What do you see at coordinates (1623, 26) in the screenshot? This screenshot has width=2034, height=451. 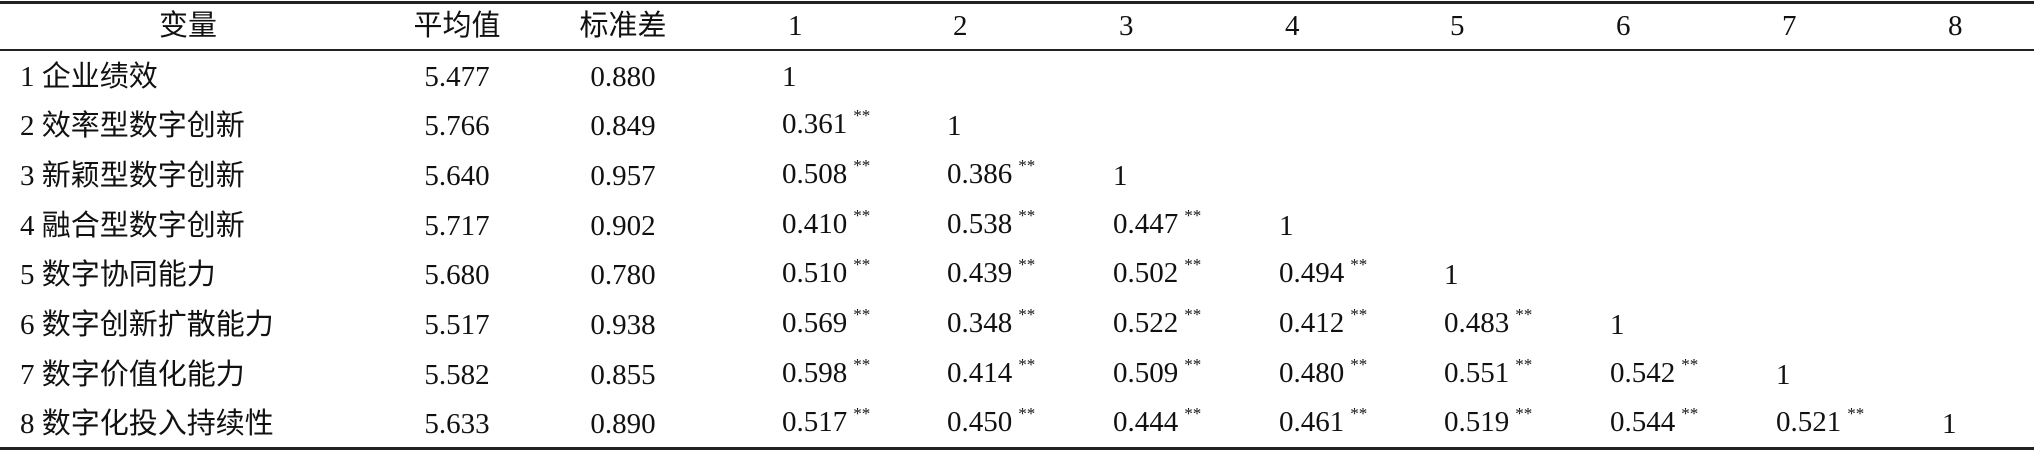 I see `column-header: 6` at bounding box center [1623, 26].